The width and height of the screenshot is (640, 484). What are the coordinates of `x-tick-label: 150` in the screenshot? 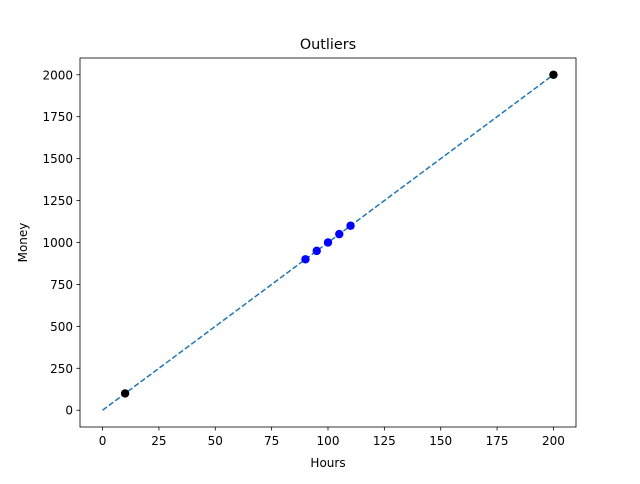 It's located at (440, 441).